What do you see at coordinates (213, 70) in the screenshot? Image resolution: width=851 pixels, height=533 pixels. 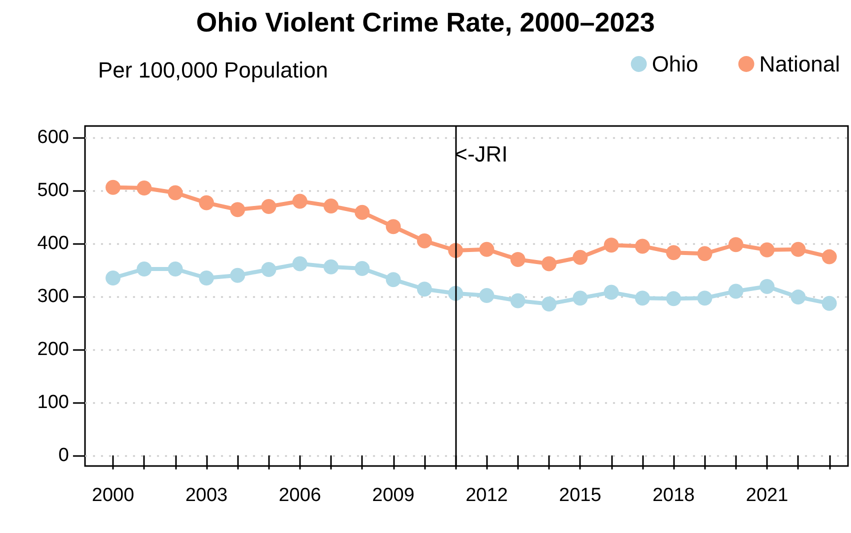 I see `chart-subtitle: Per 100,000 Population` at bounding box center [213, 70].